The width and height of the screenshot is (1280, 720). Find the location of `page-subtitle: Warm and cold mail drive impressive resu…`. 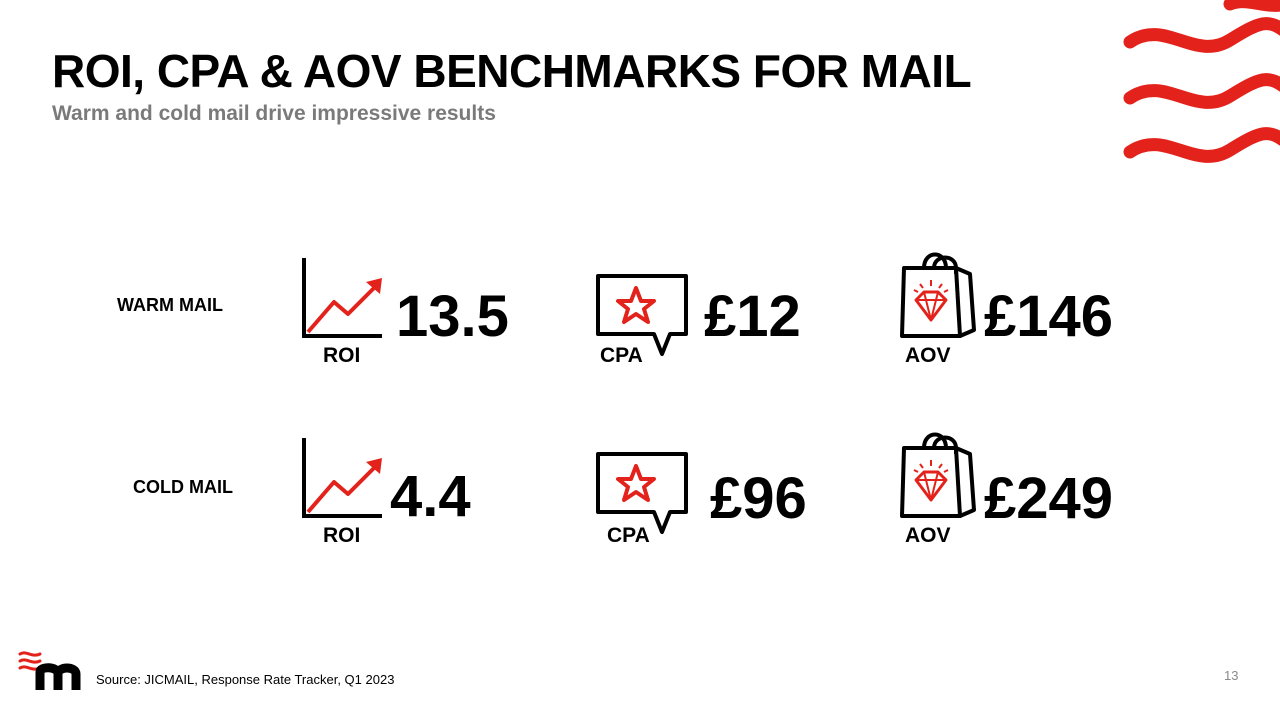

page-subtitle: Warm and cold mail drive impressive resu… is located at coordinates (274, 113).